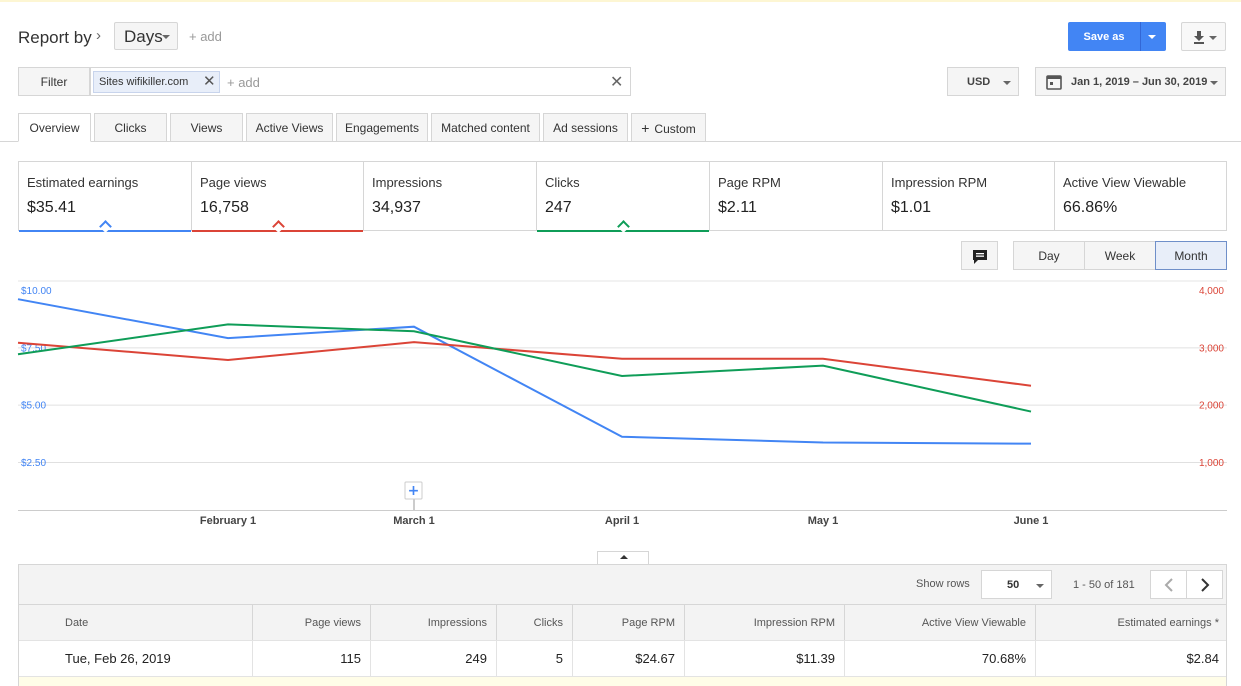  What do you see at coordinates (209, 81) in the screenshot?
I see `close-icon: ✕` at bounding box center [209, 81].